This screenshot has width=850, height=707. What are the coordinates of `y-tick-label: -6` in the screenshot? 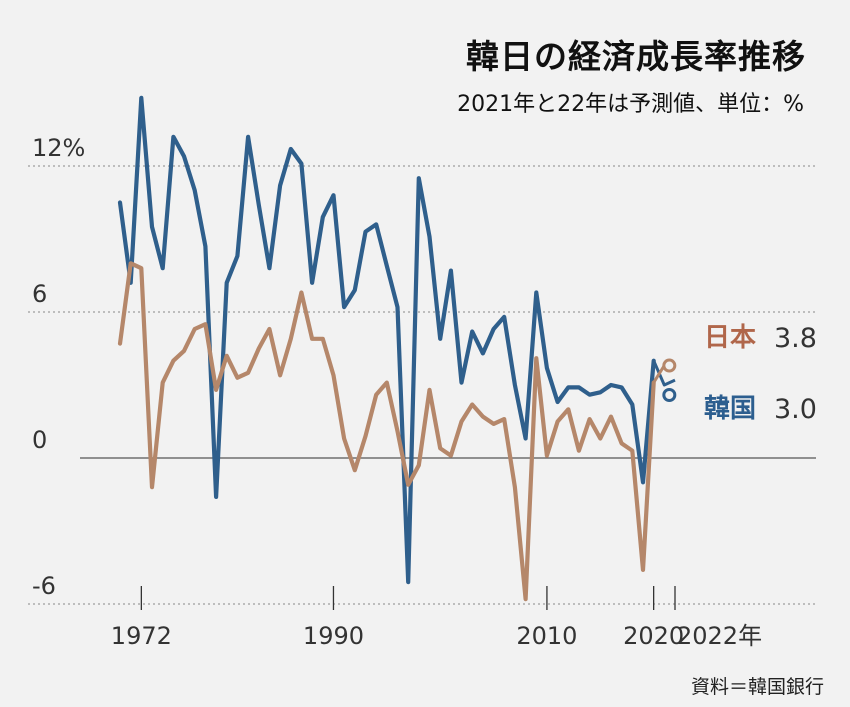 It's located at (44, 586).